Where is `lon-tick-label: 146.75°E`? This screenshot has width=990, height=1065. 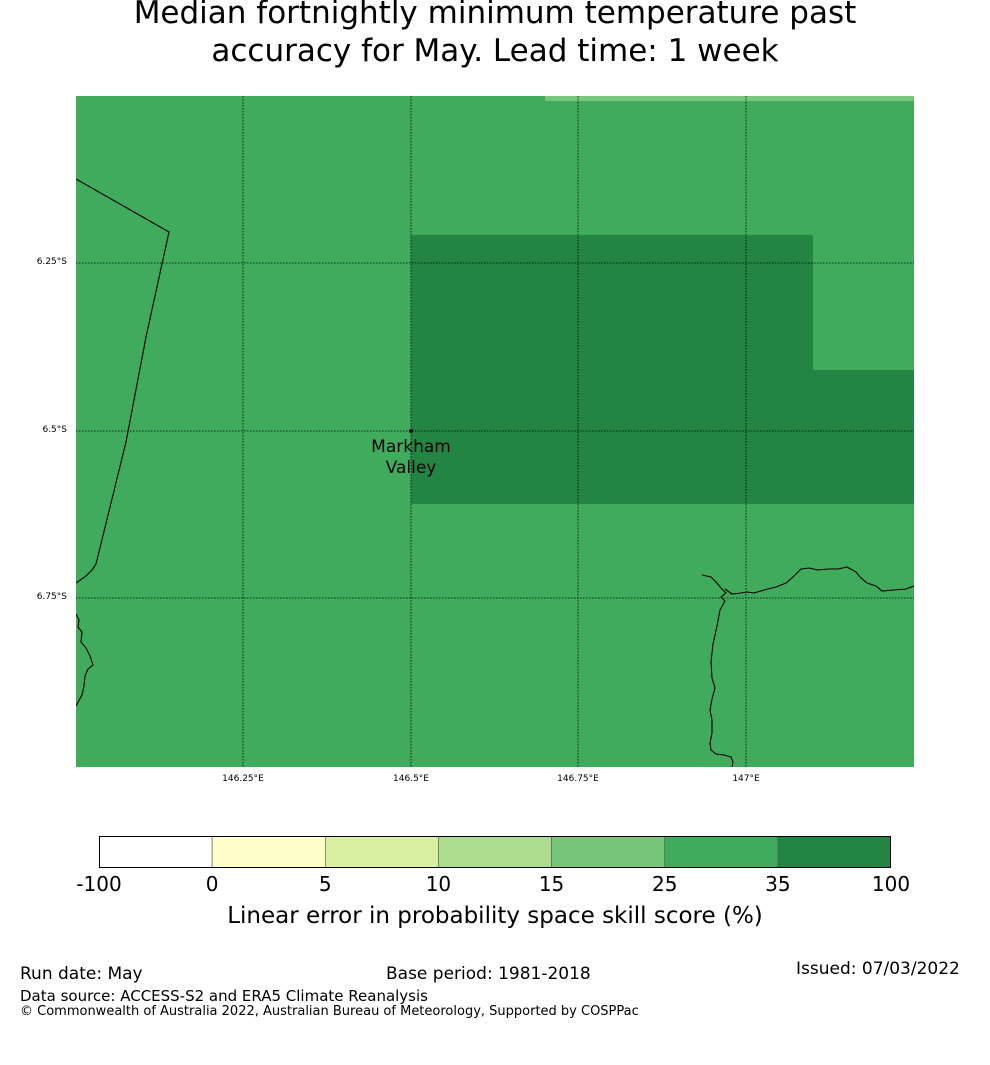 lon-tick-label: 146.75°E is located at coordinates (578, 779).